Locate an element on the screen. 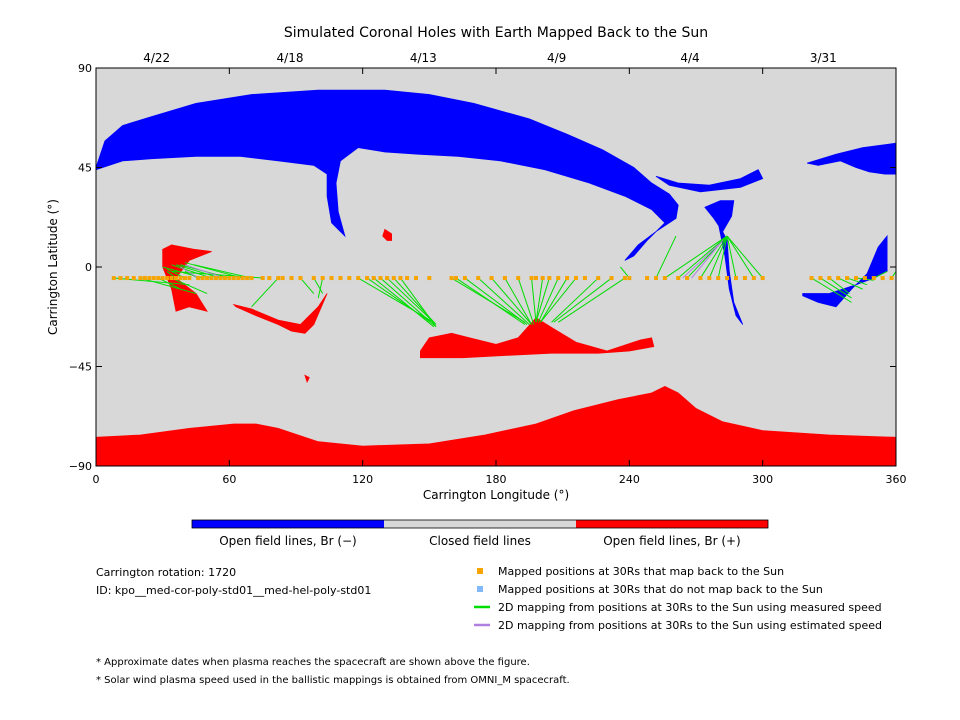 This screenshot has width=960, height=720. colorbar-label-2: Open field lines, Br (+) is located at coordinates (672, 541).